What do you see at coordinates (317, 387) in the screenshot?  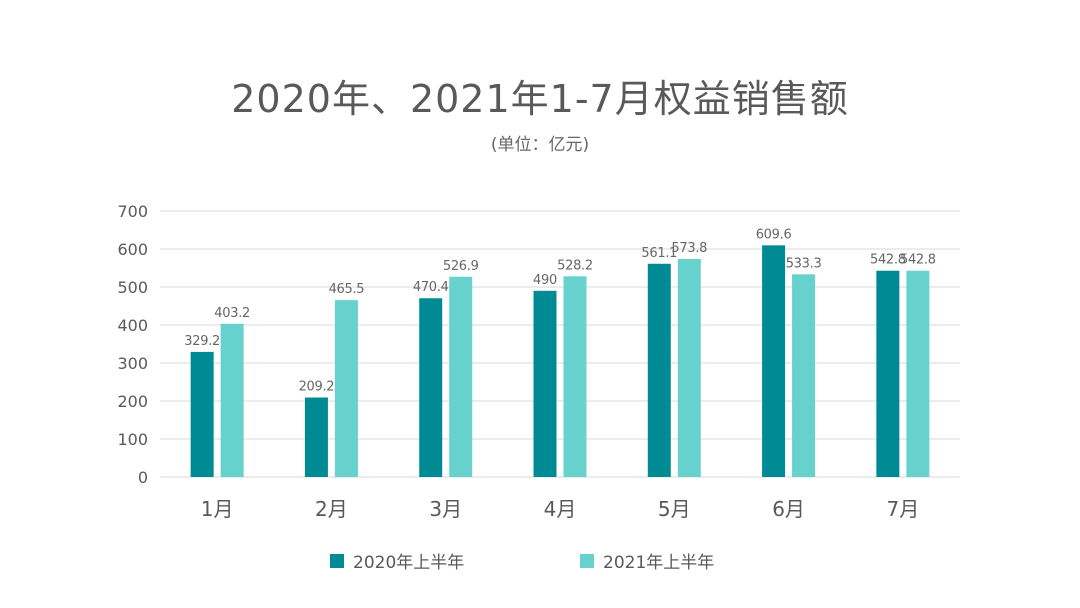 I see `data-label: 209.2` at bounding box center [317, 387].